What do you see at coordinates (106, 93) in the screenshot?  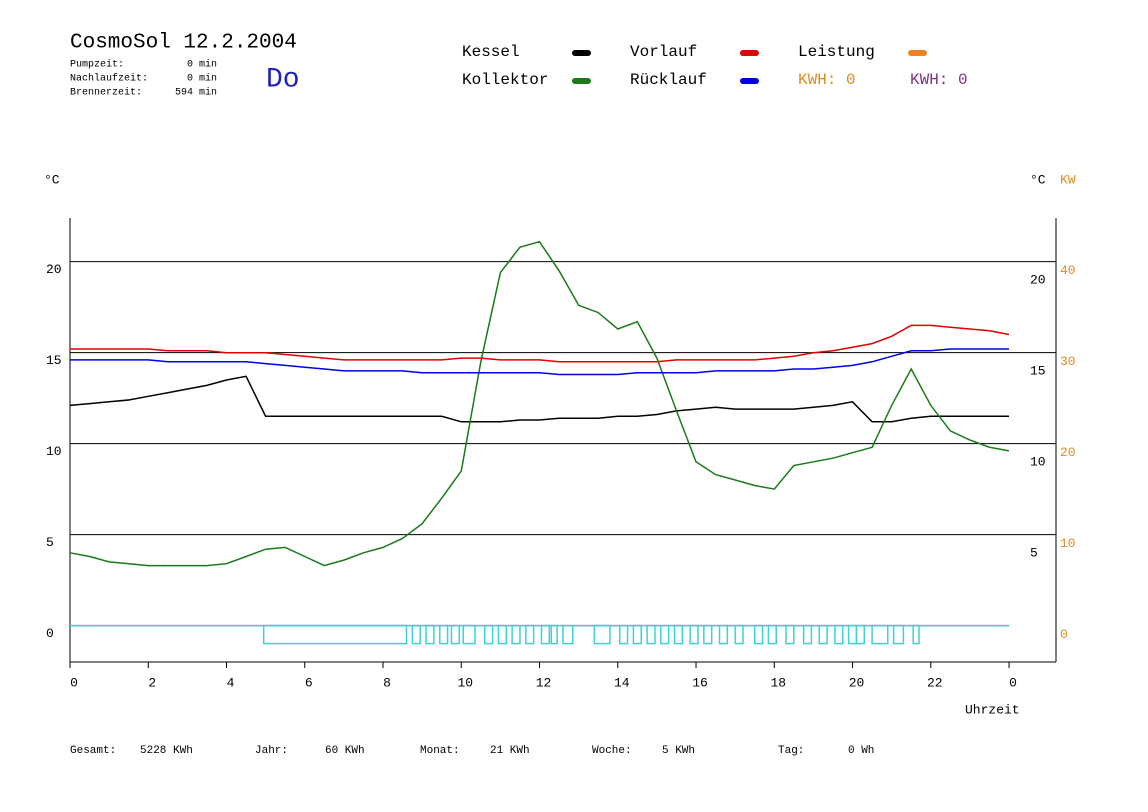 I see `stat-label: Brennerzeit:` at bounding box center [106, 93].